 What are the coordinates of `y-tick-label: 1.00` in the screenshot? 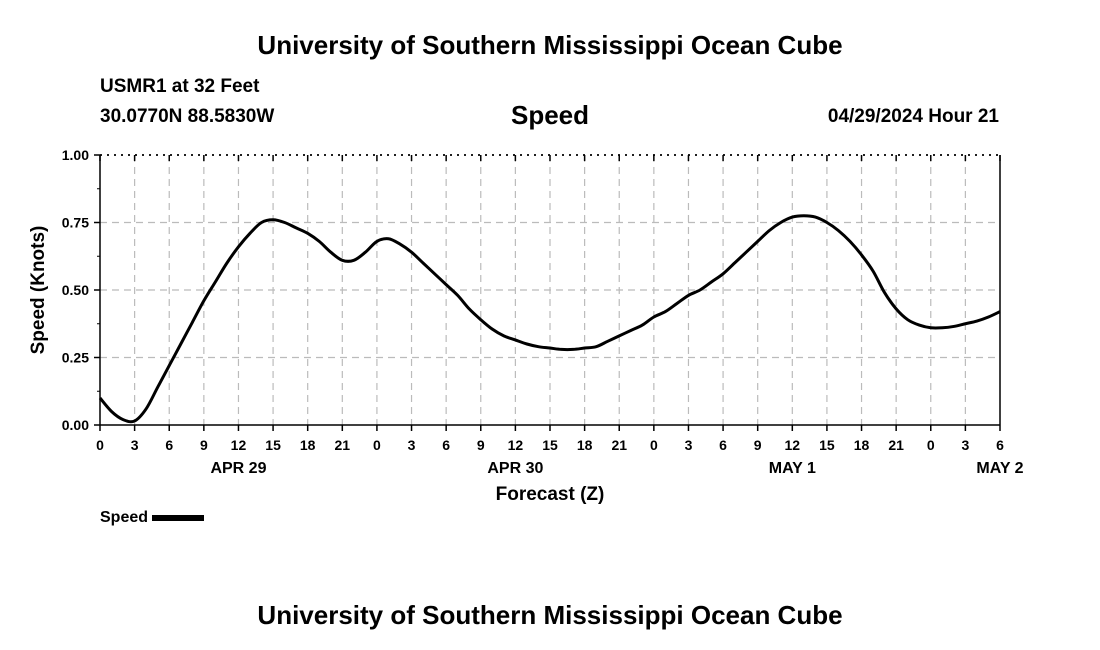 It's located at (75, 155).